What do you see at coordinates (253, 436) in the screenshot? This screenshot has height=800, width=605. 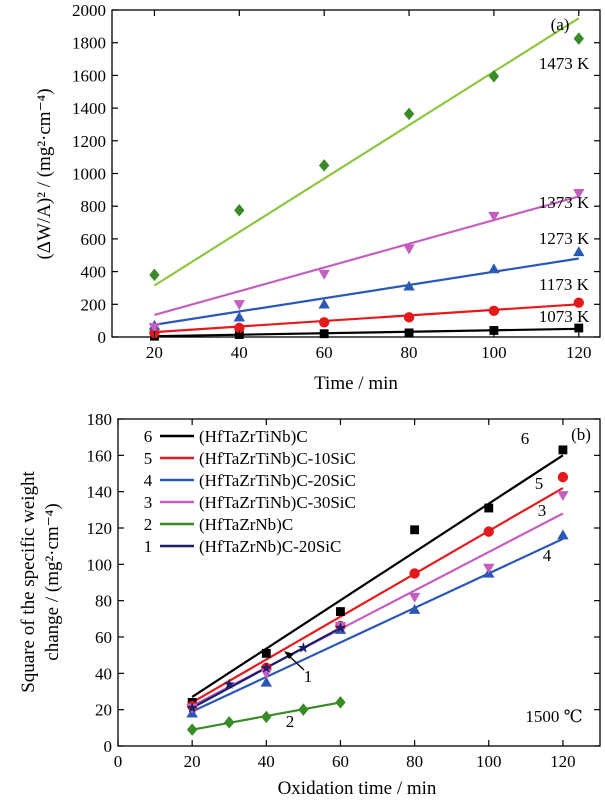 I see `legend-label-6: (HfTaZrTiNb)C` at bounding box center [253, 436].